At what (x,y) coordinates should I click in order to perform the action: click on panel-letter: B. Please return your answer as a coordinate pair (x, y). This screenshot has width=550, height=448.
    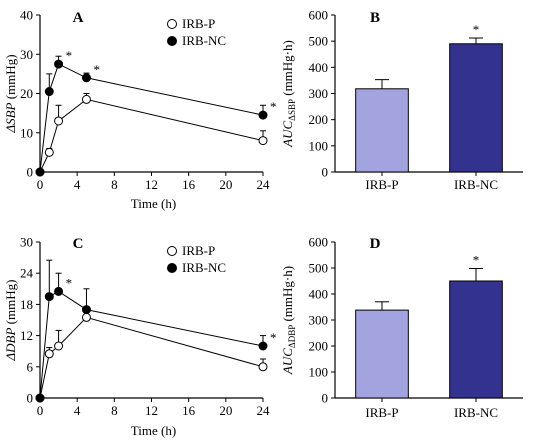
    Looking at the image, I should click on (375, 18).